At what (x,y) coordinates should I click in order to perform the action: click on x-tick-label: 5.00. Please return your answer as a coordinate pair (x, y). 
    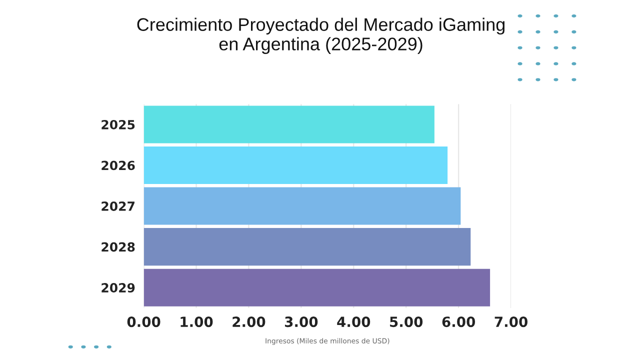
    Looking at the image, I should click on (406, 322).